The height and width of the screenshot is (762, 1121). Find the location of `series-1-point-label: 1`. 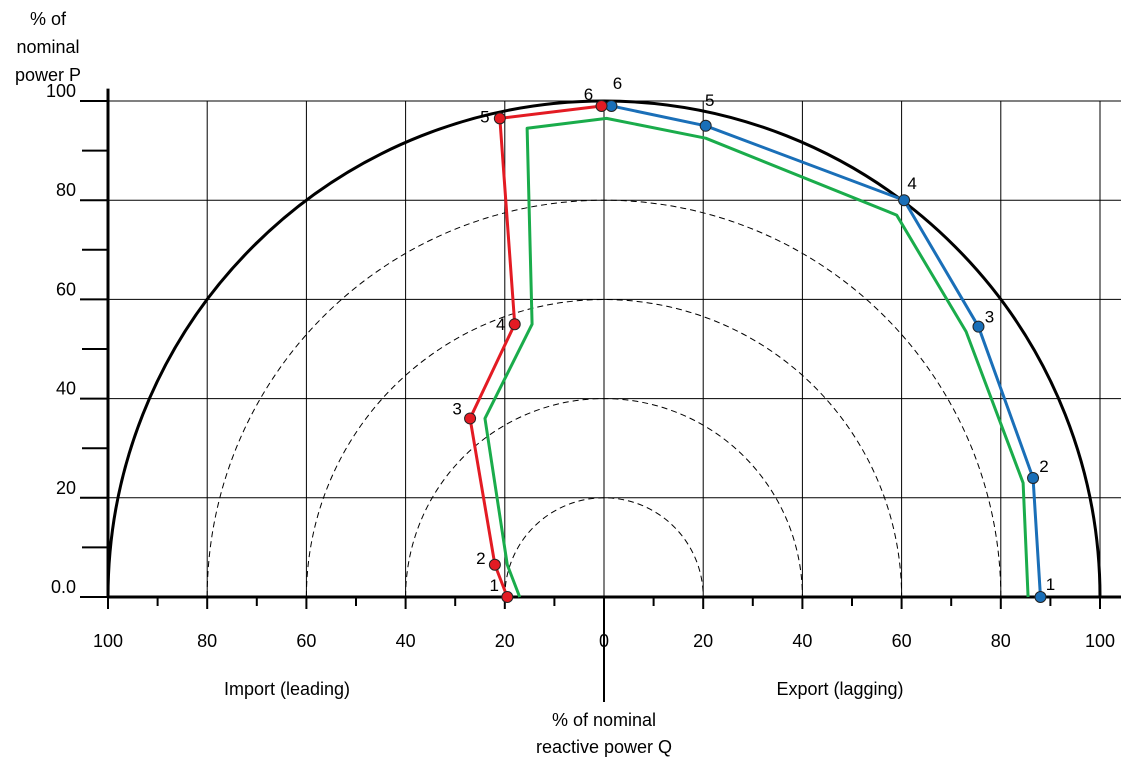

series-1-point-label: 1 is located at coordinates (1050, 584).